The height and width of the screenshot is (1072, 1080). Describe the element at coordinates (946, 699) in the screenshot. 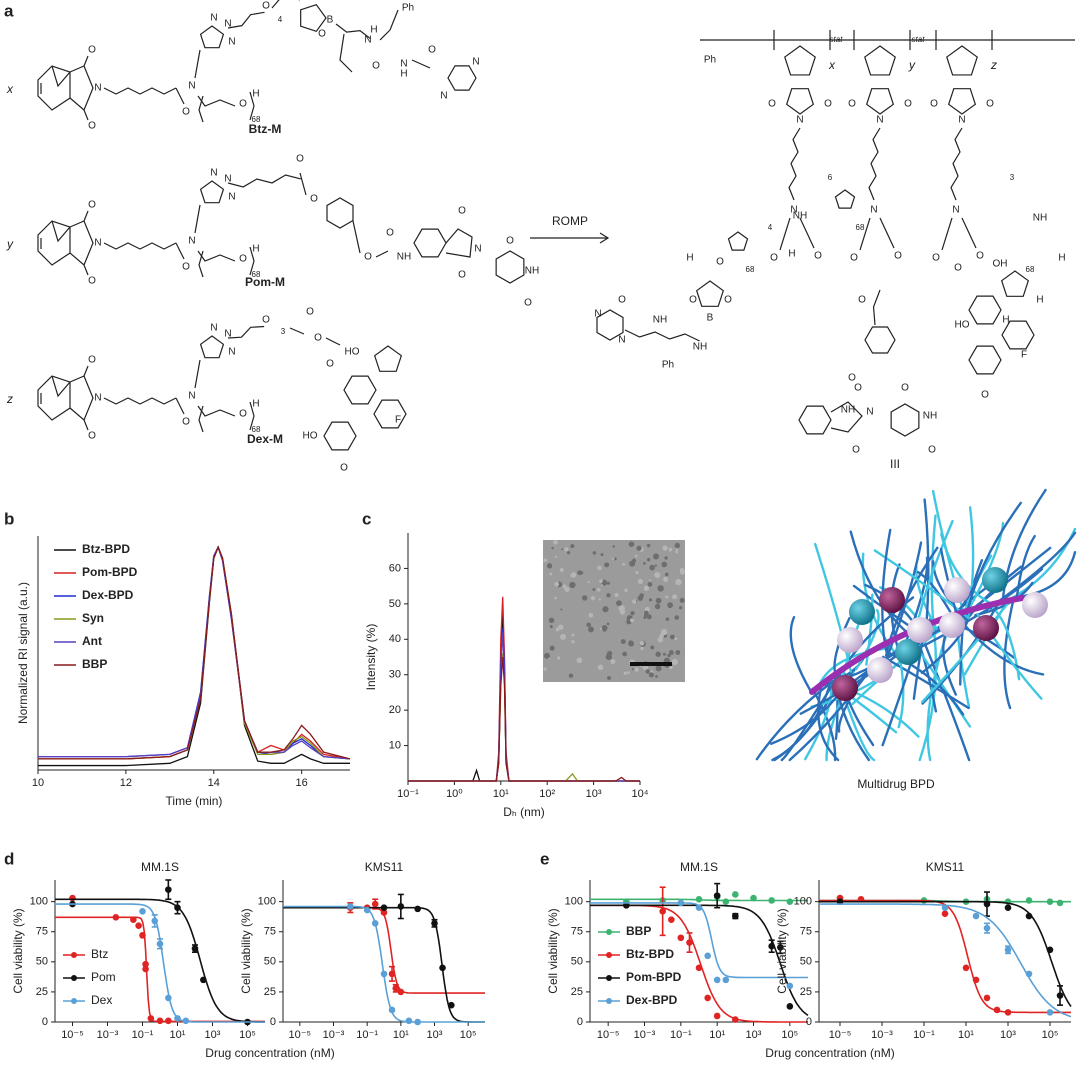

I see `polymer-strand` at that location.